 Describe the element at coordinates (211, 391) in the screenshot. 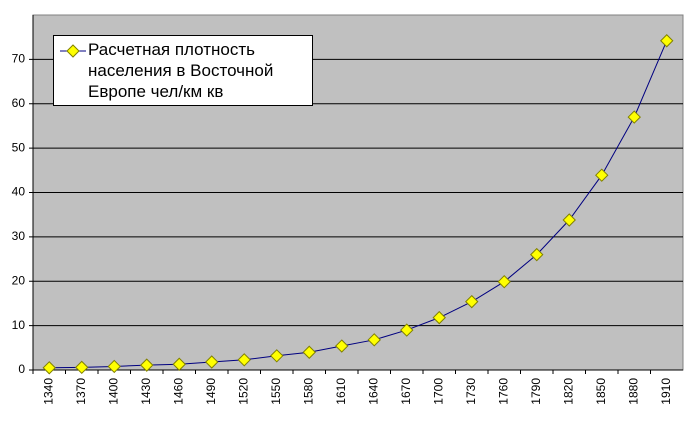

I see `x-tick-label: 1490` at that location.